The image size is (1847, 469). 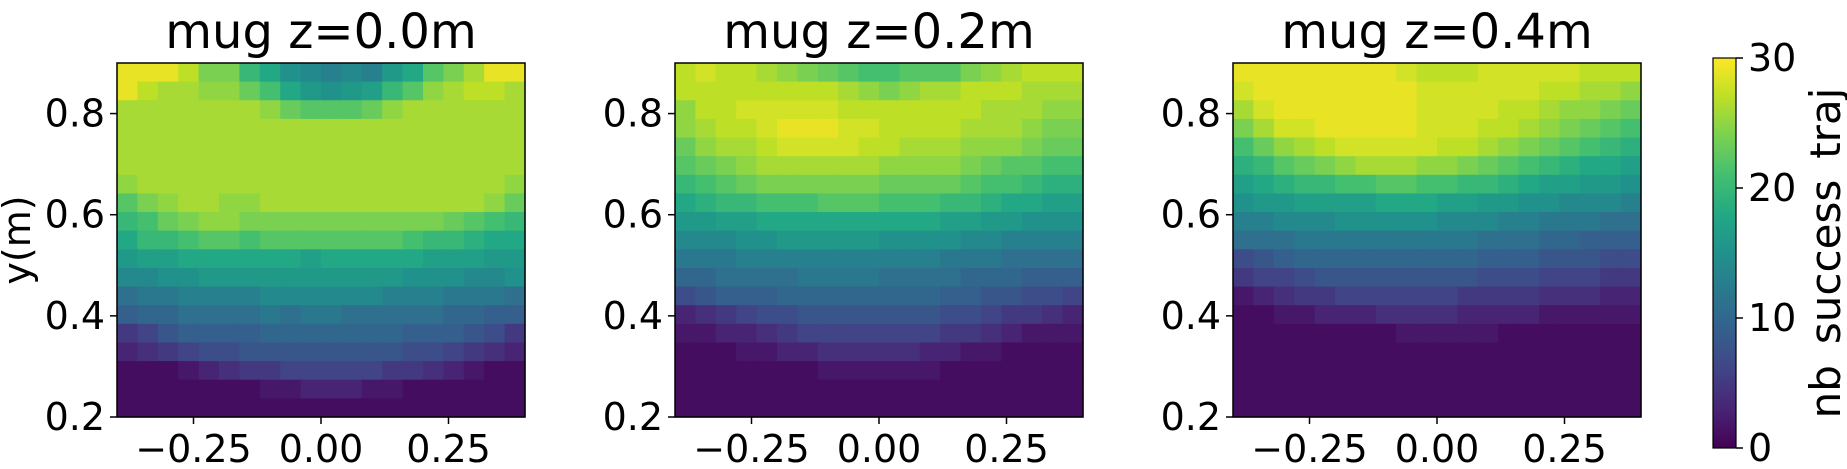 I want to click on y-tick-label: 0.8, so click(x=633, y=114).